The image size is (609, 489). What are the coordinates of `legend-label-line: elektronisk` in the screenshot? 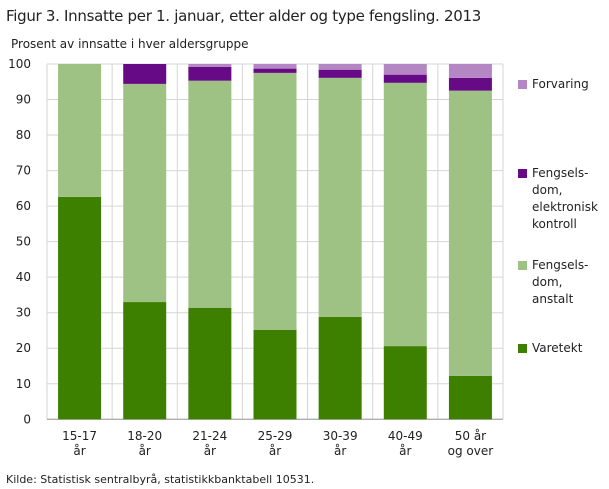 It's located at (565, 207).